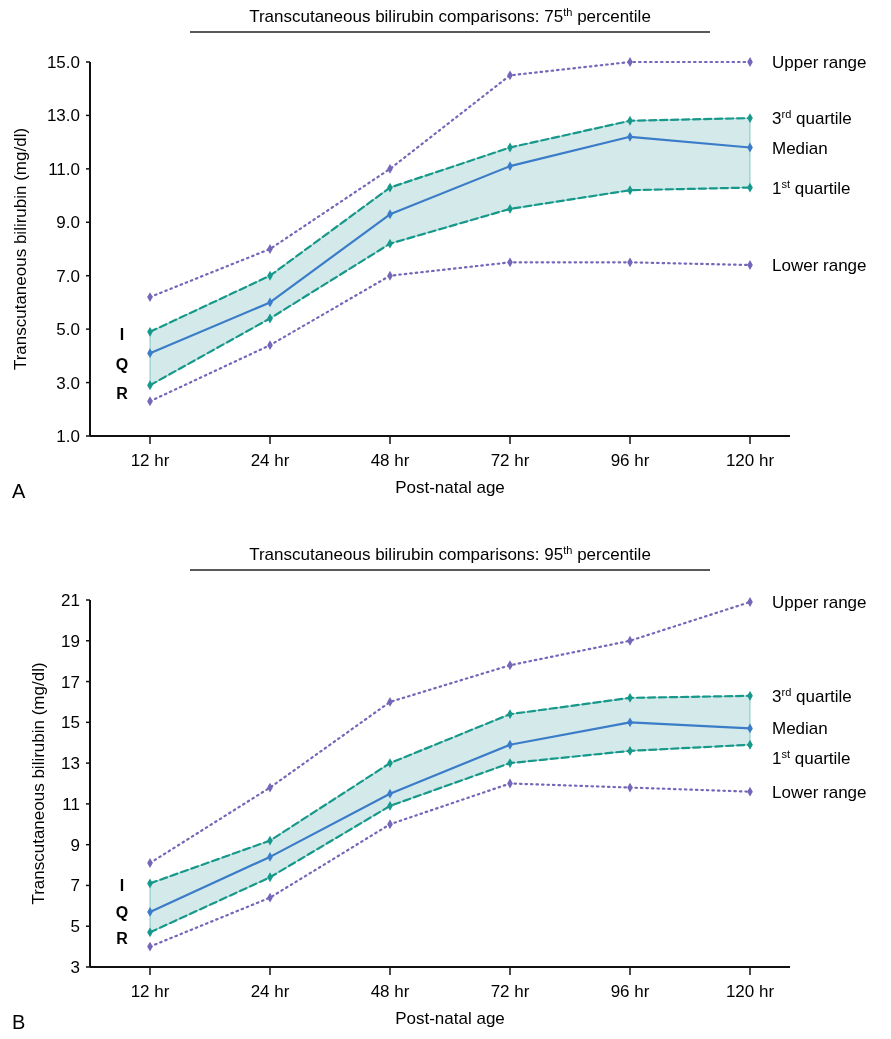 The width and height of the screenshot is (891, 1039). Describe the element at coordinates (70, 723) in the screenshot. I see `y-tick-label: 15` at that location.